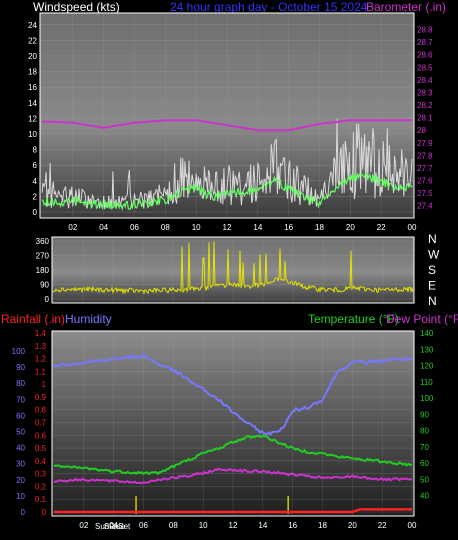  What do you see at coordinates (422, 319) in the screenshot?
I see `dewpoint-label: Dew Point (°F)` at bounding box center [422, 319].